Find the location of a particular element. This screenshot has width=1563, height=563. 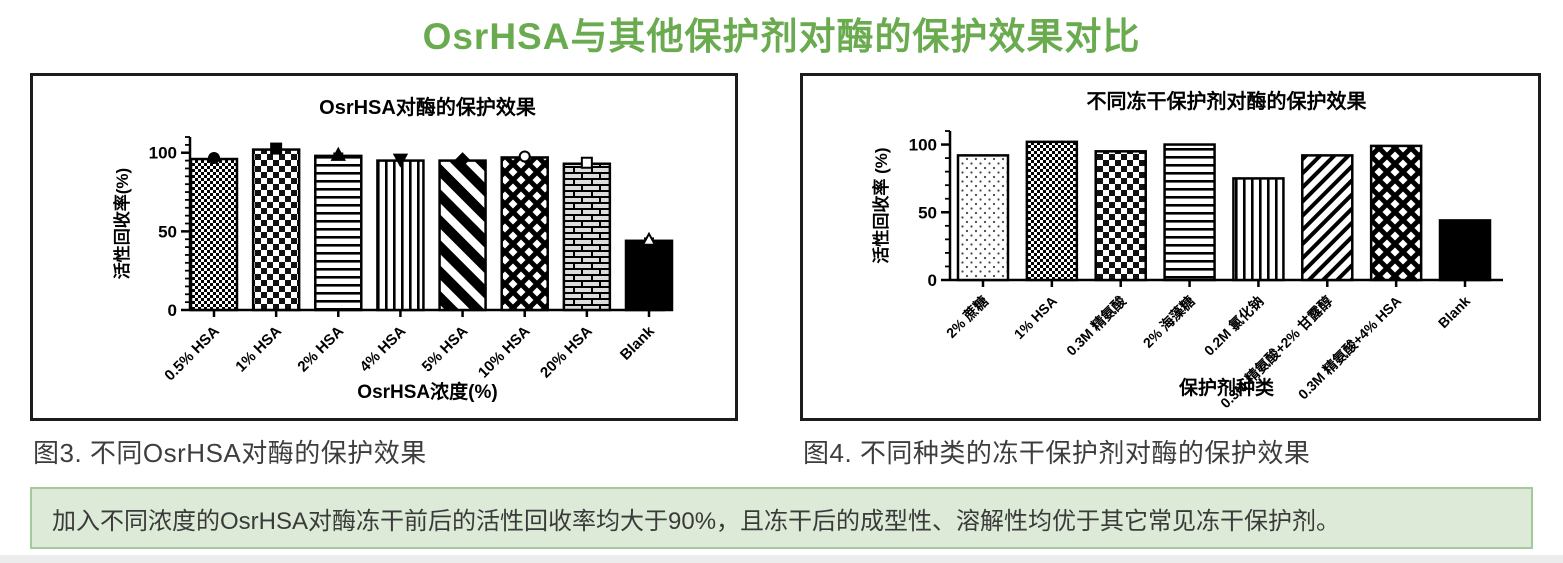

svg-text: 不同冻干保护剂对酶的保护效果 is located at coordinates (1227, 101).